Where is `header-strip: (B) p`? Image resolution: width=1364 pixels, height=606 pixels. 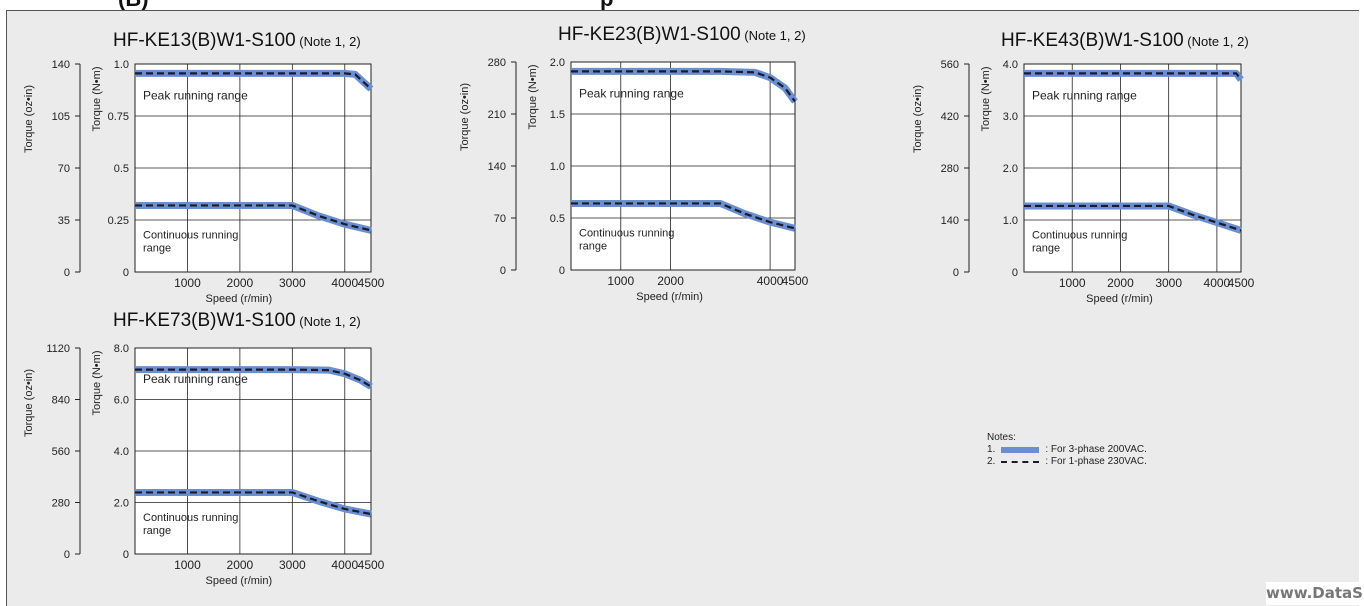
header-strip: (B) p is located at coordinates (682, 5).